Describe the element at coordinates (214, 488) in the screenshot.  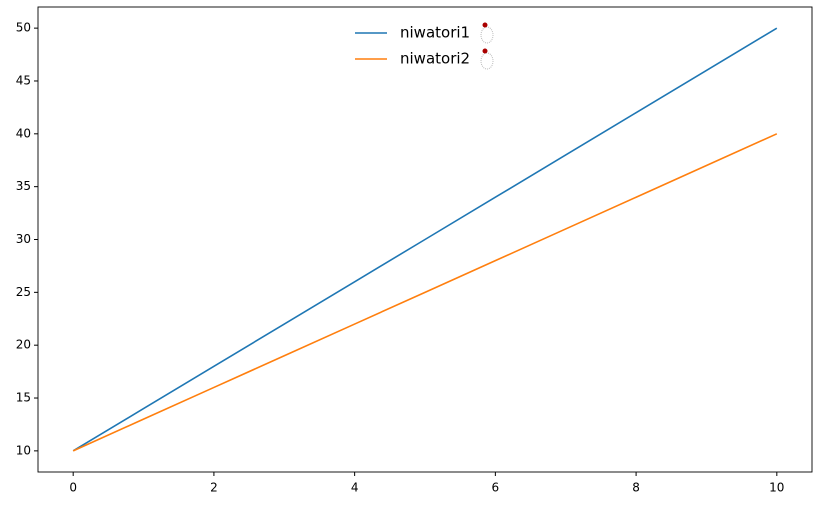
I see `x-tick-label: 2` at that location.